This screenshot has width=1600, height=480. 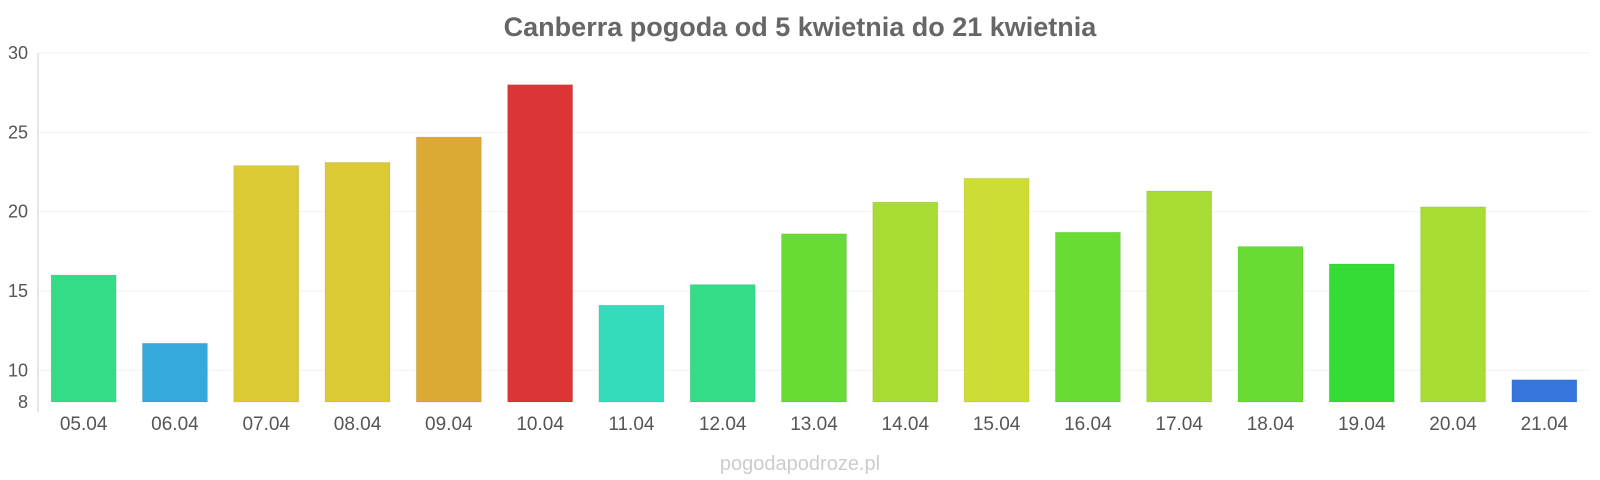 I want to click on y-axis: 8 10 15 20 25 30, so click(x=23, y=227).